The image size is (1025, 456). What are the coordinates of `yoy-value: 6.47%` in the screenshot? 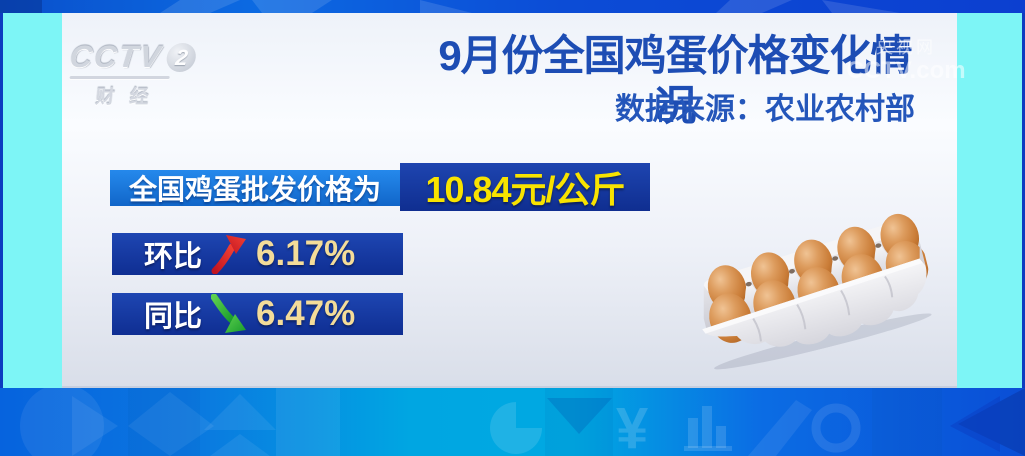 It's located at (306, 313).